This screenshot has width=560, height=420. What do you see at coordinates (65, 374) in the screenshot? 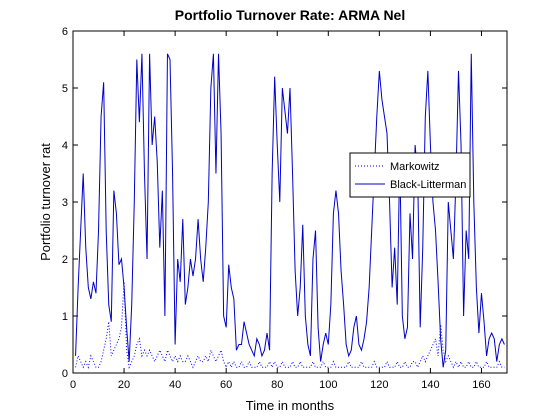
I see `y-tick-label: 0` at bounding box center [65, 374].